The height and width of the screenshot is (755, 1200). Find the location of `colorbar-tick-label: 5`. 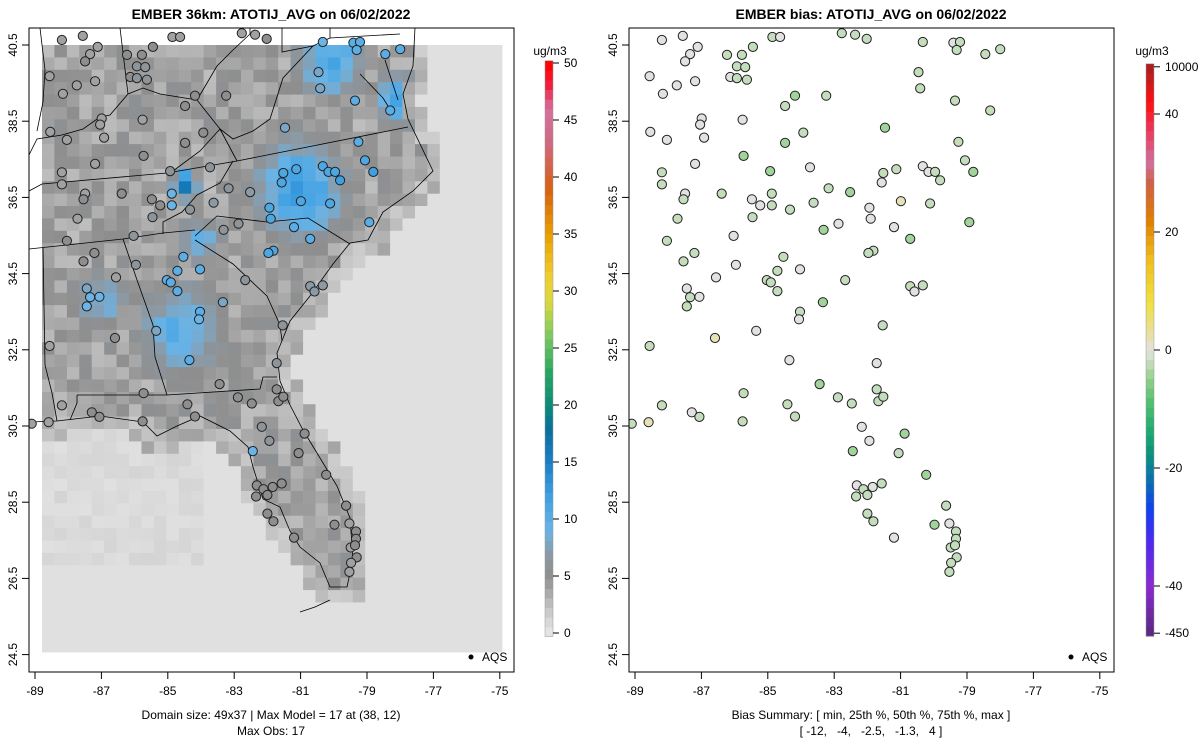

colorbar-tick-label: 5 is located at coordinates (567, 576).